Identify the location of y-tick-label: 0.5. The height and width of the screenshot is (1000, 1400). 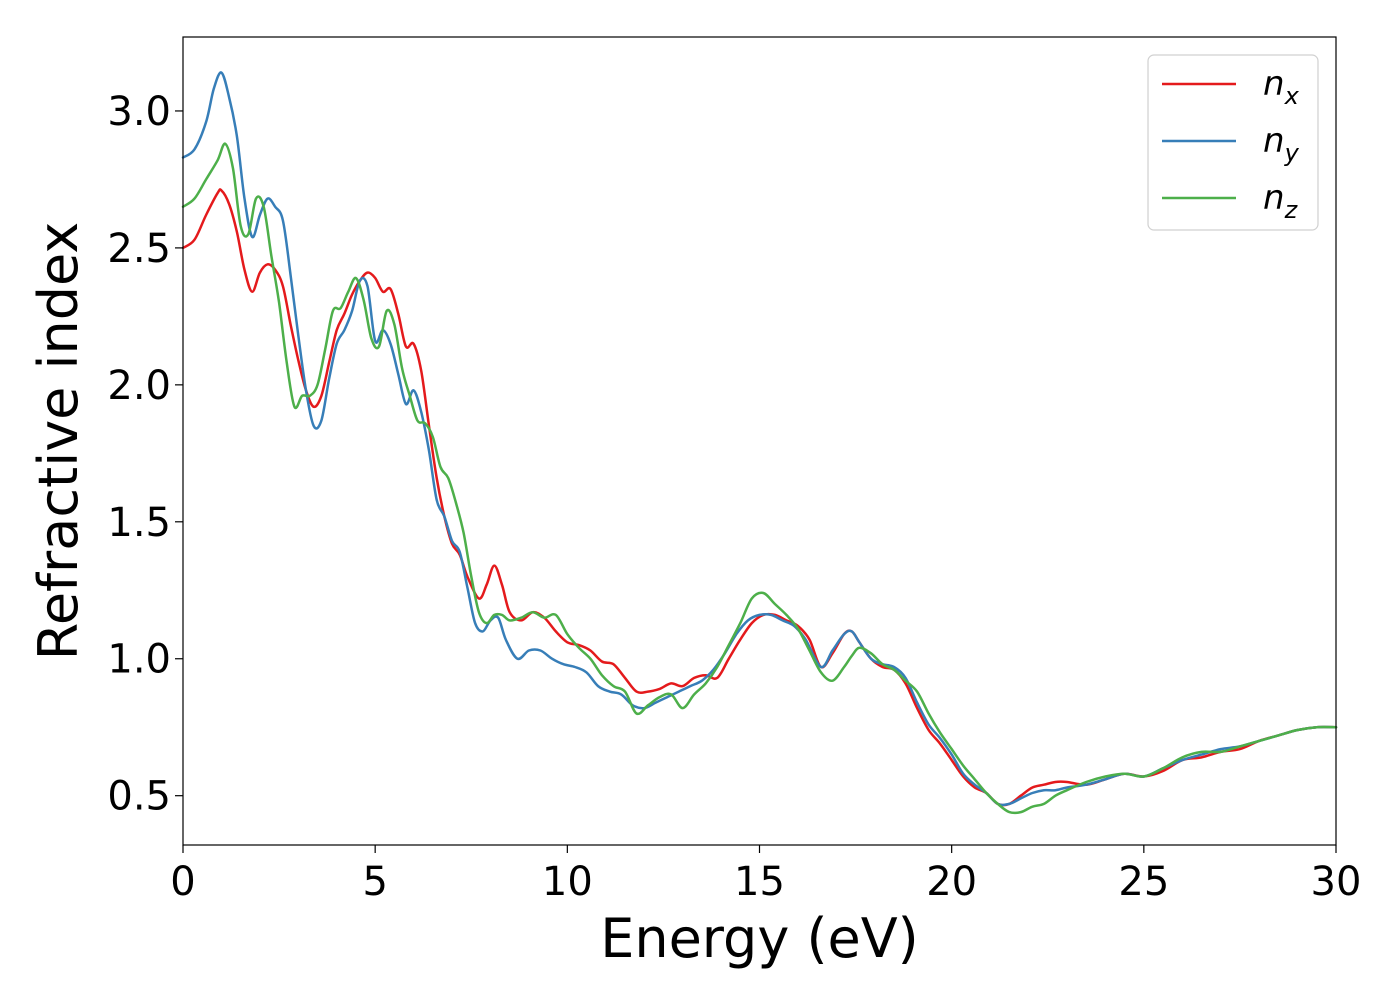
(139, 797).